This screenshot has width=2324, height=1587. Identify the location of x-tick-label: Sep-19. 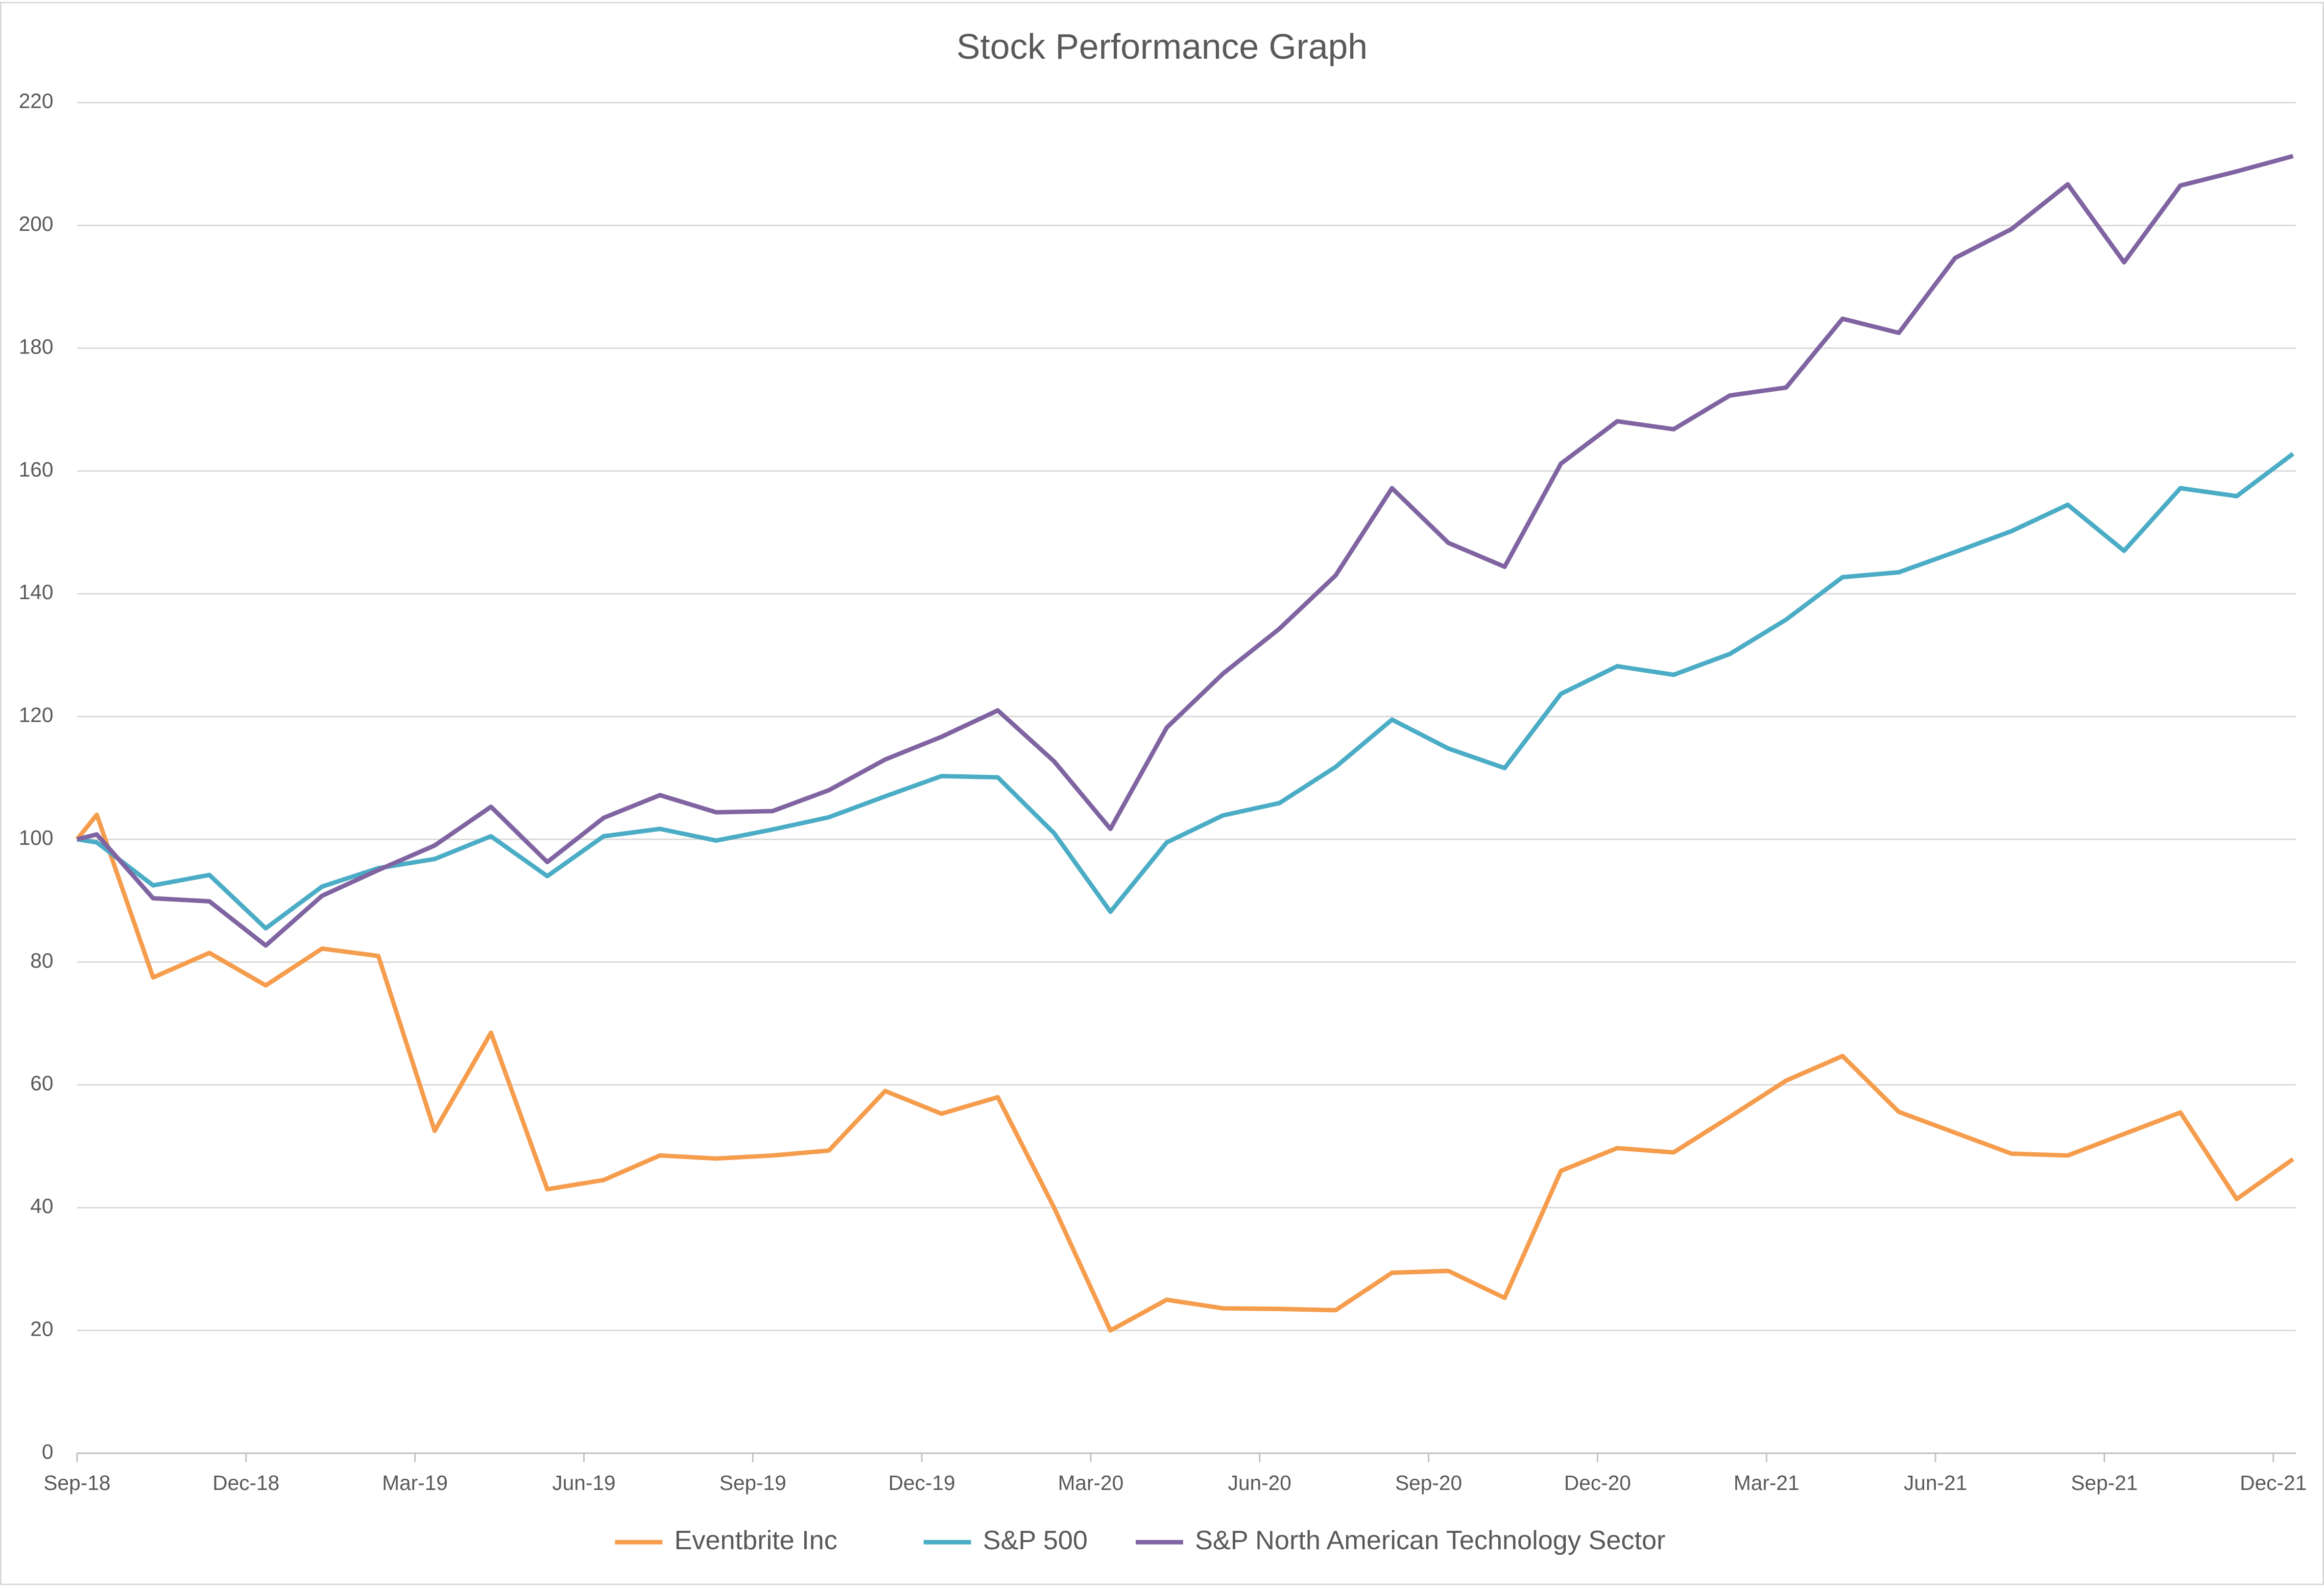
(753, 1483).